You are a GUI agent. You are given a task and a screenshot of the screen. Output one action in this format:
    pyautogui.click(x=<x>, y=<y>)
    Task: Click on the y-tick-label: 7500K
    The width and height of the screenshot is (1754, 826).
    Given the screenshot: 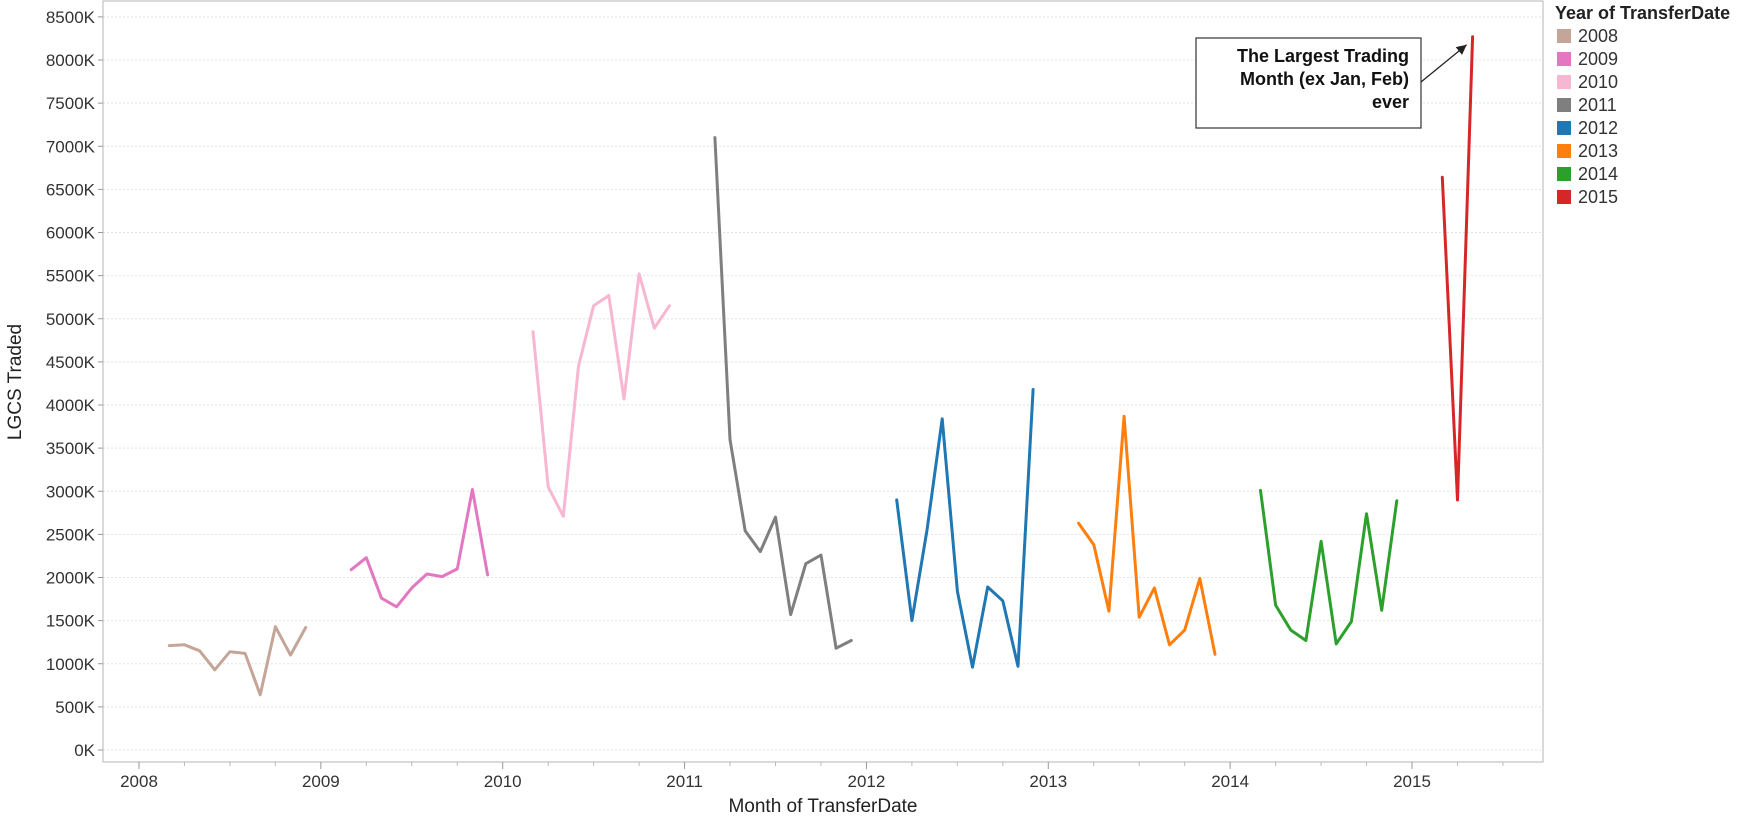 What is the action you would take?
    pyautogui.click(x=71, y=103)
    